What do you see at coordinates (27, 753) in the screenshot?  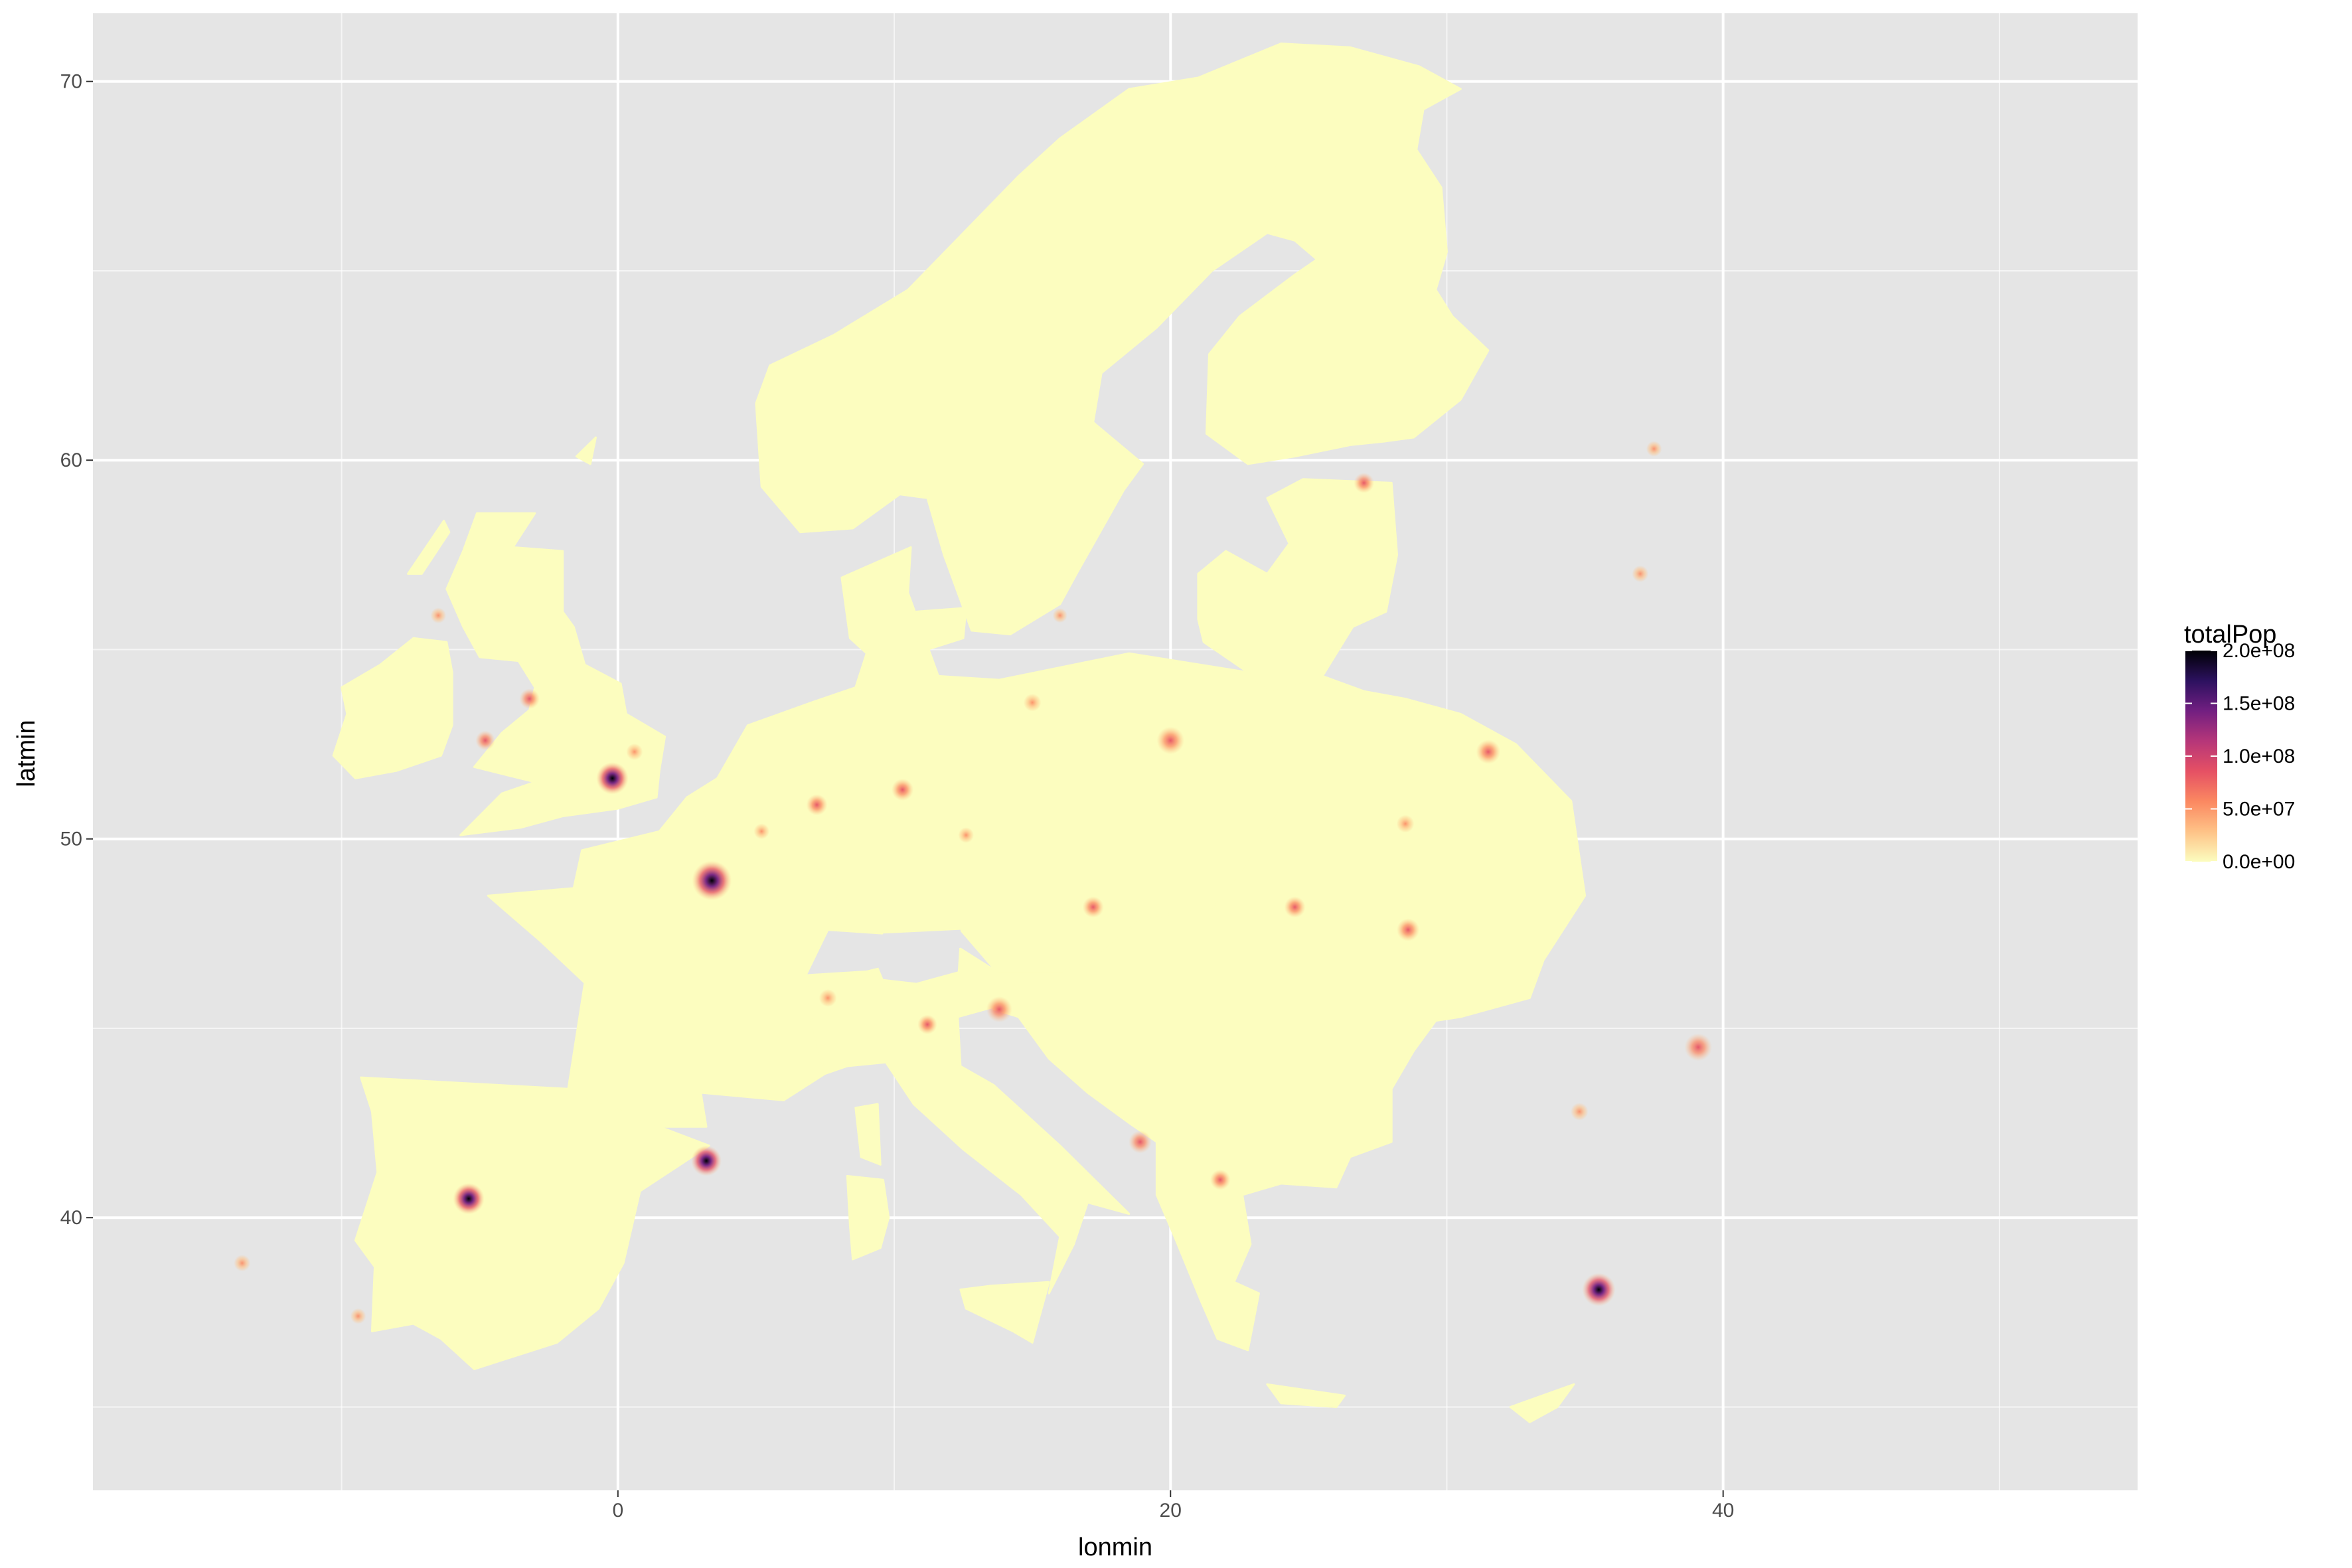 I see `y-axis-title: latmin` at bounding box center [27, 753].